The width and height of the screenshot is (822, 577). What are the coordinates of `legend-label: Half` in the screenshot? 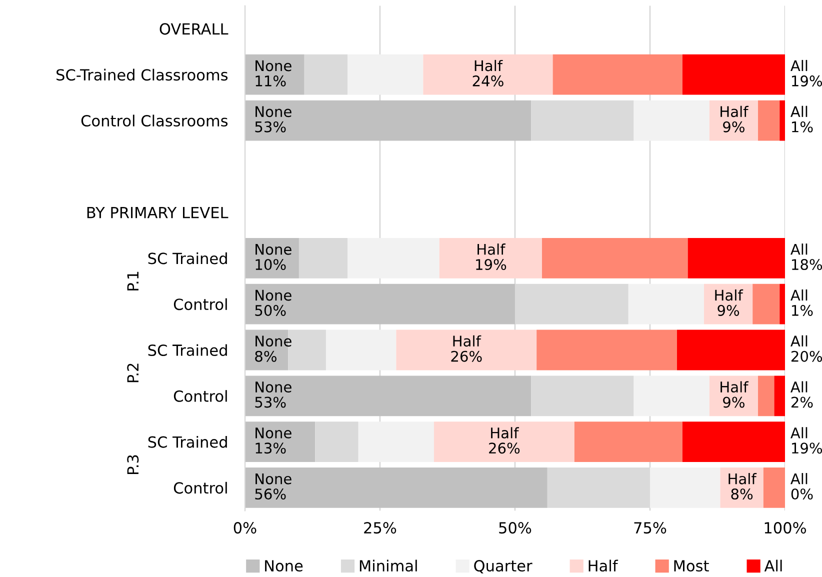 It's located at (603, 566).